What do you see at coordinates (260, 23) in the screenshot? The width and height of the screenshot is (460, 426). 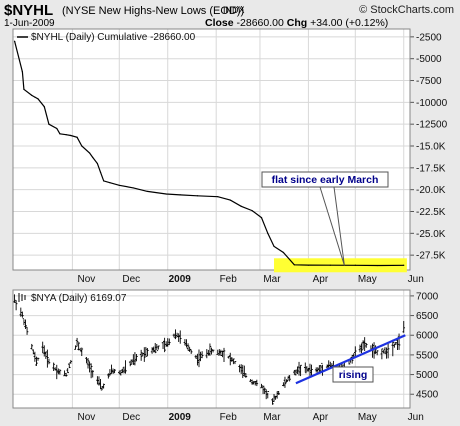 I see `close-value: -28660.00` at bounding box center [260, 23].